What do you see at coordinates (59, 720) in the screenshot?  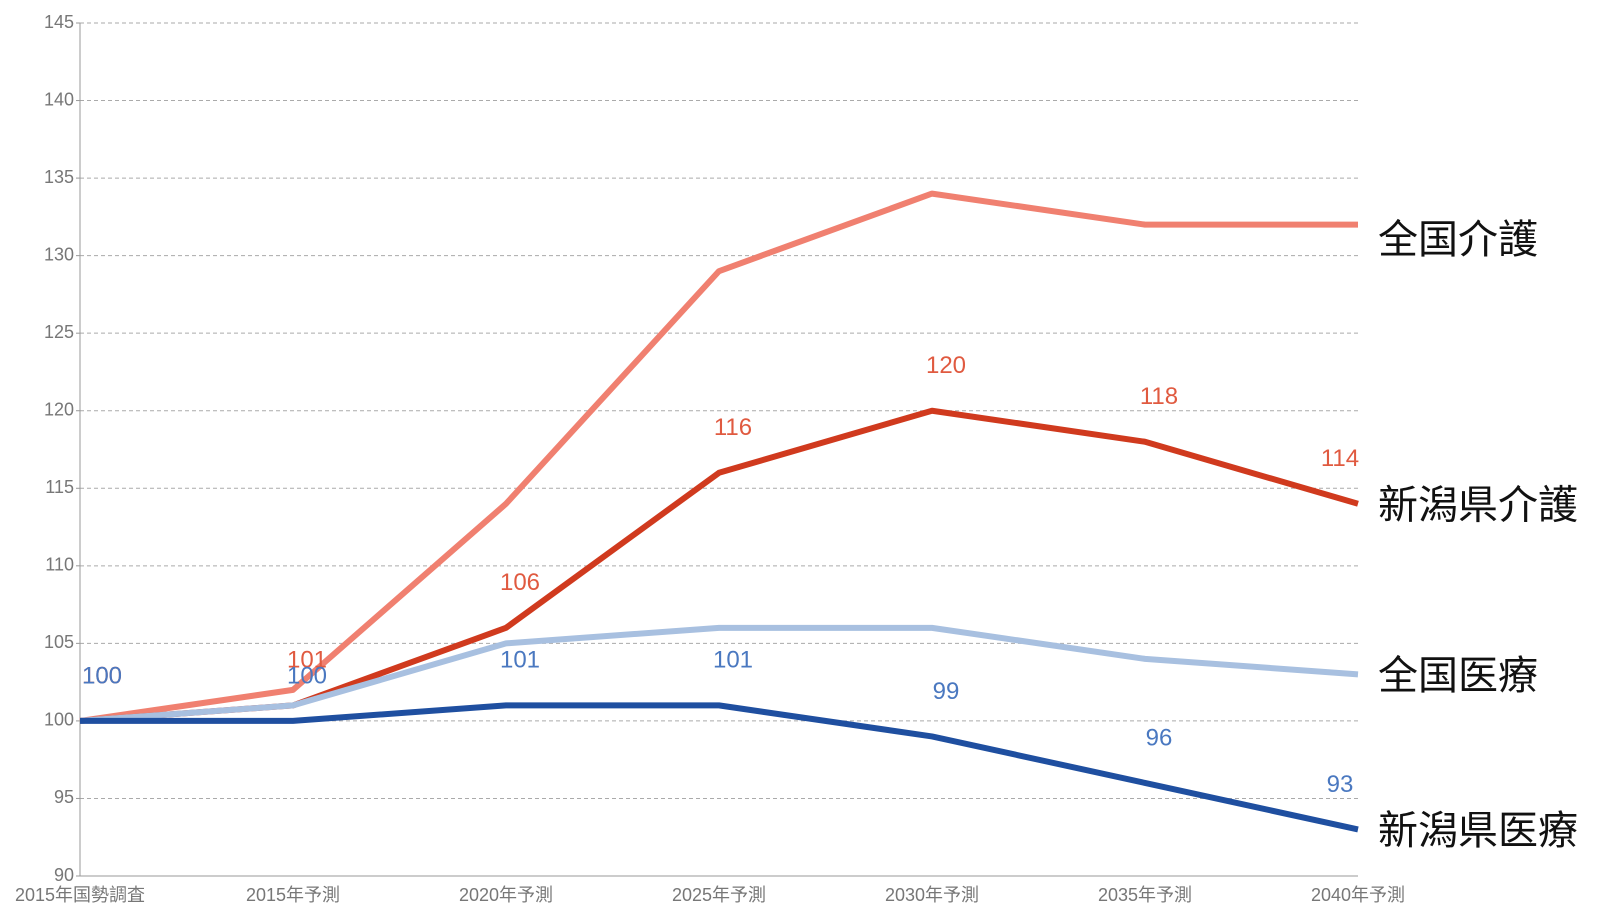 I see `y-tick-label: 100` at bounding box center [59, 720].